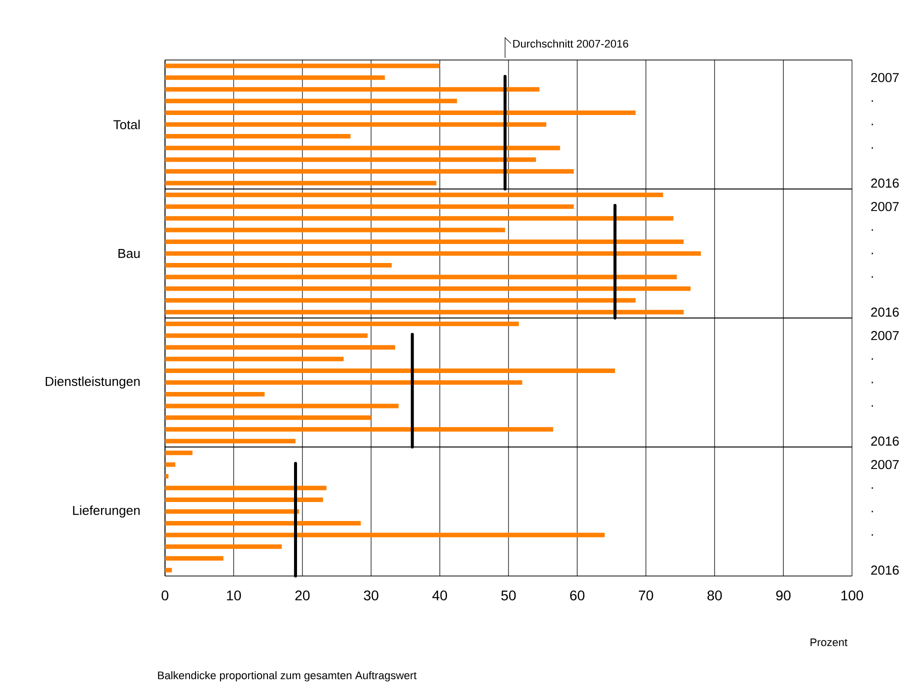  What do you see at coordinates (440, 595) in the screenshot?
I see `x-tick-label: 40` at bounding box center [440, 595].